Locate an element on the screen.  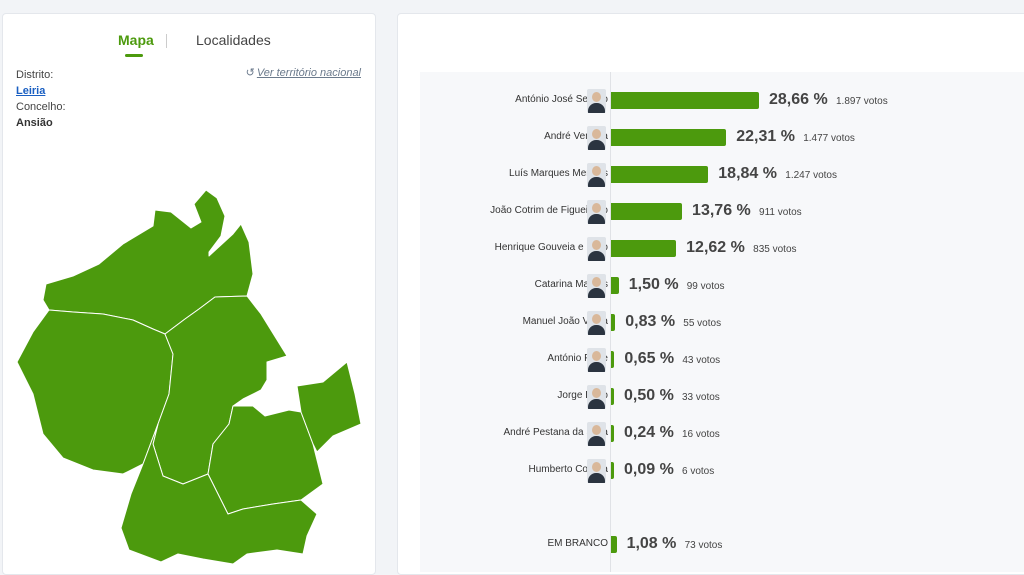
result-row: André Ventura 22,31 % 1.477 votos is located at coordinates (722, 138).